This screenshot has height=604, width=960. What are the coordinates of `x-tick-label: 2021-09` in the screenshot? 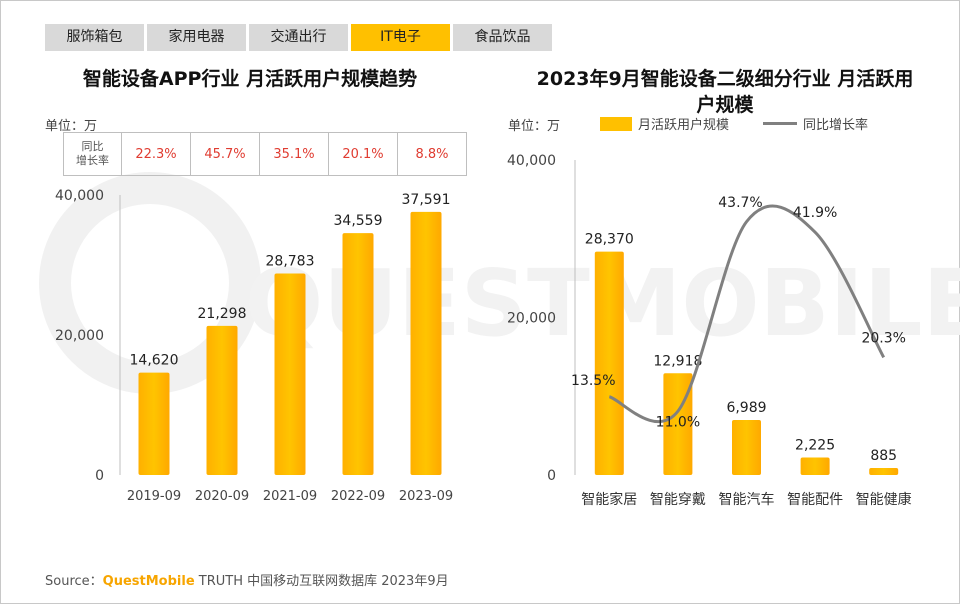 It's located at (290, 496).